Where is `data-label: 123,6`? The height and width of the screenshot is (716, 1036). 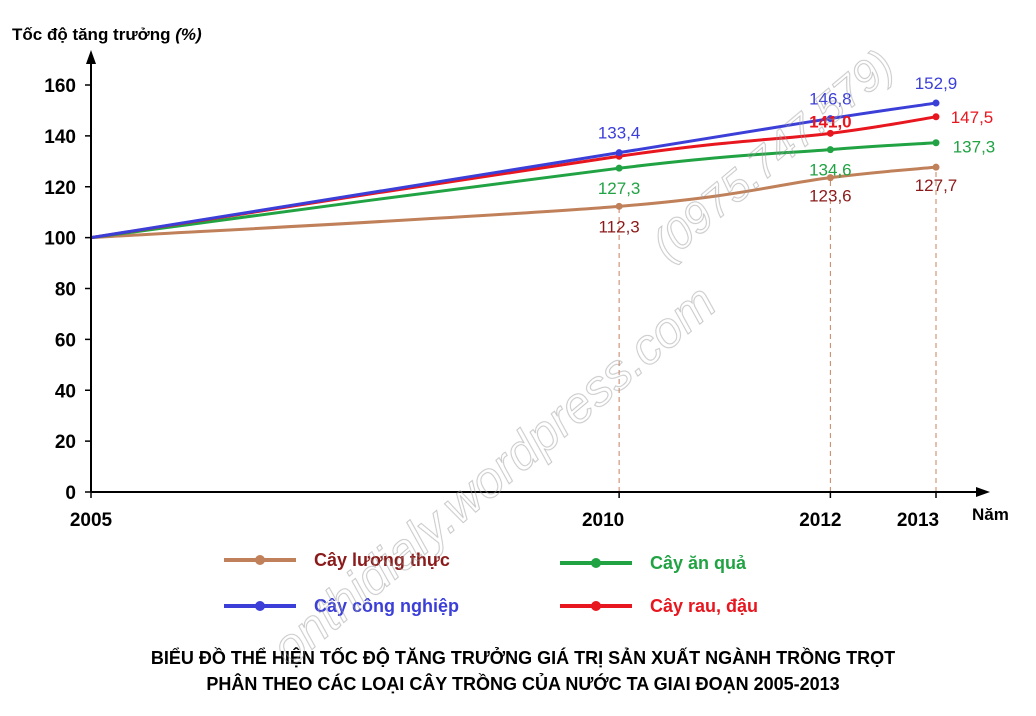
data-label: 123,6 is located at coordinates (830, 196).